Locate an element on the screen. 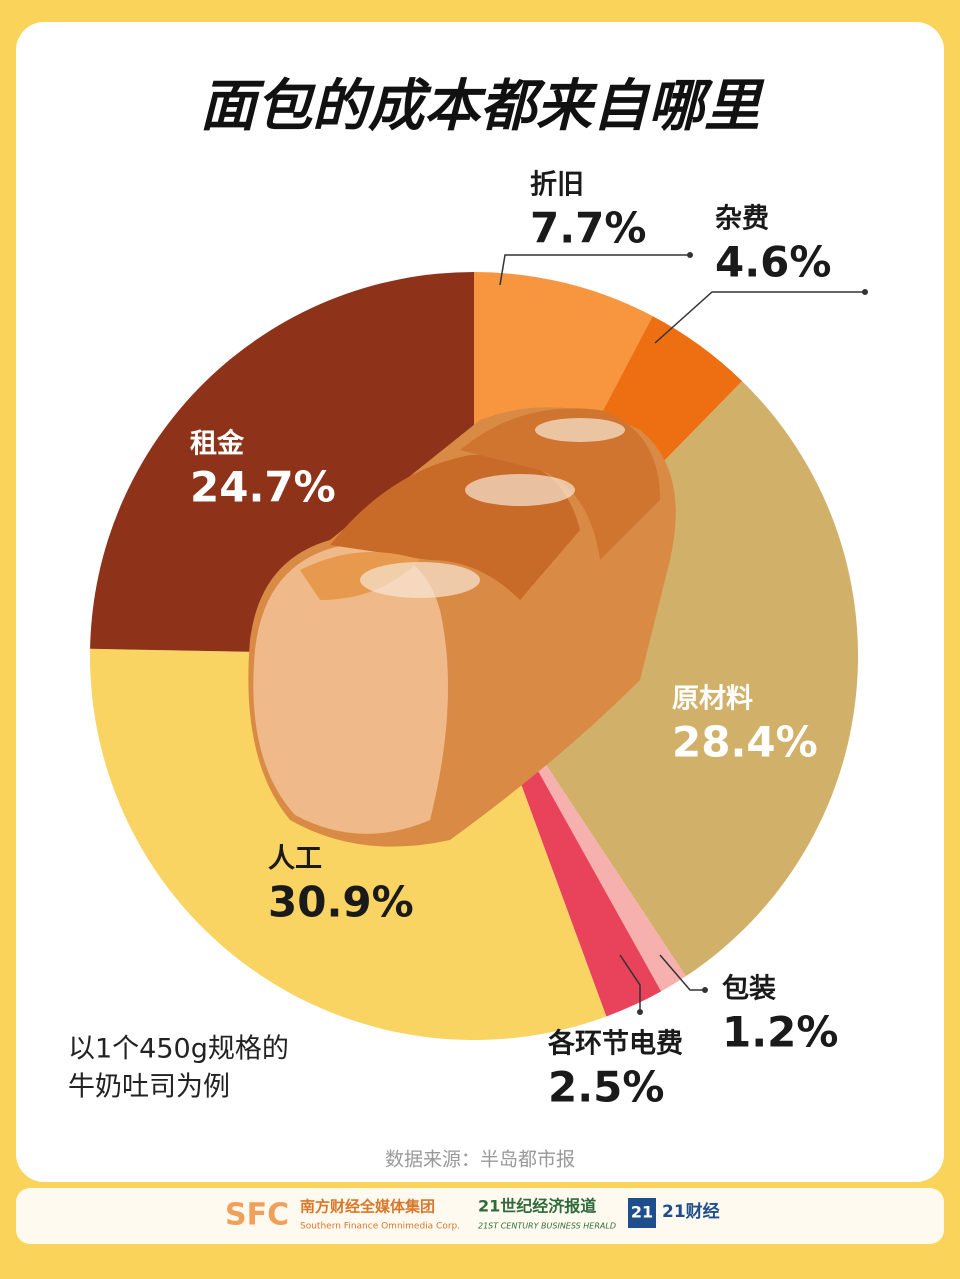  logo-herald: 21世纪经济报道 is located at coordinates (537, 1206).